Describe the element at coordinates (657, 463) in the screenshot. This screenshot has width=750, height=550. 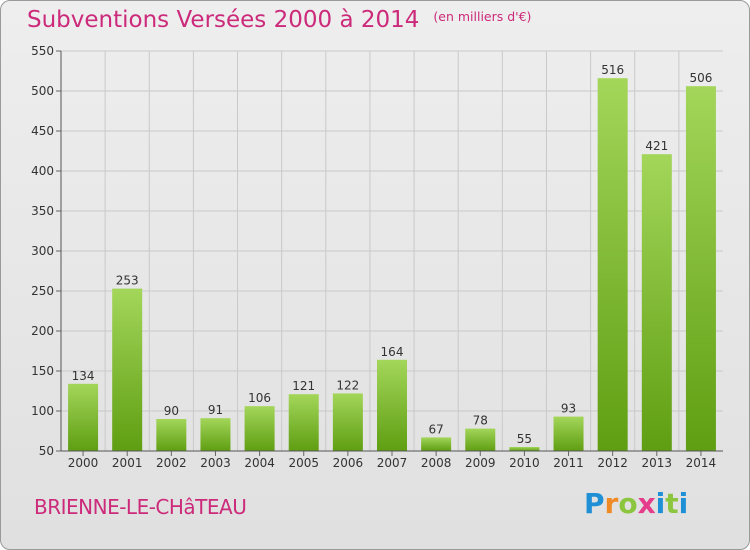
I see `x-tick-label: 2013` at that location.